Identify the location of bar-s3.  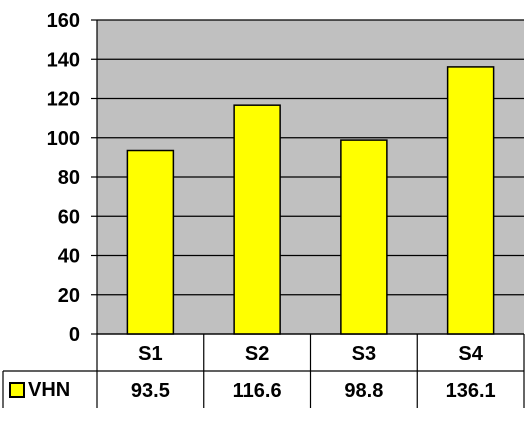
(364, 237).